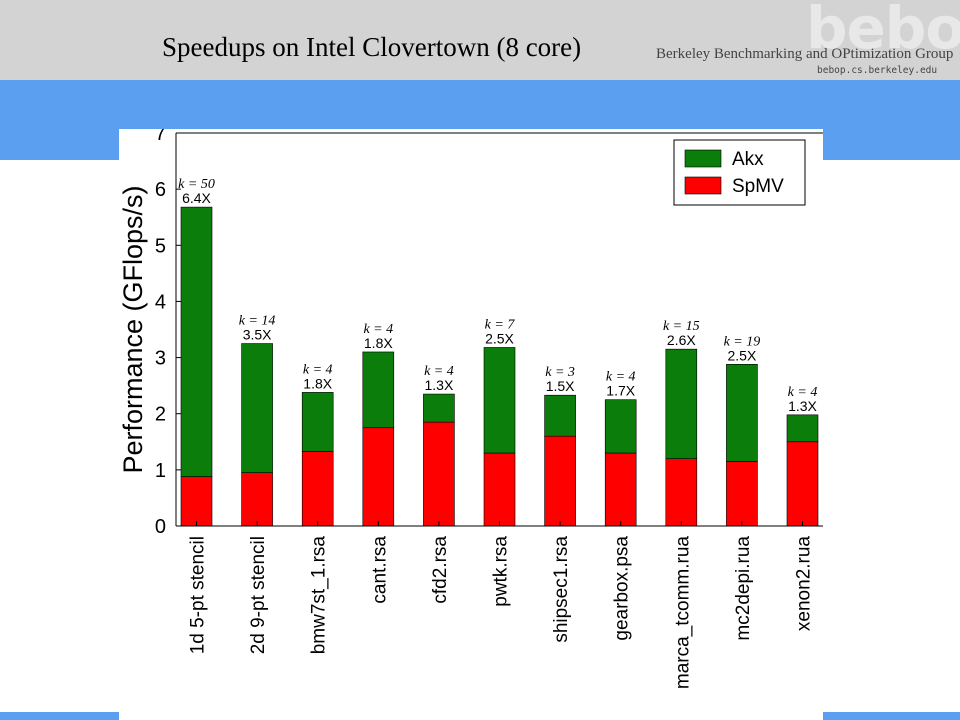 Image resolution: width=960 pixels, height=720 pixels. What do you see at coordinates (622, 588) in the screenshot?
I see `x-tick-label: gearbox.psa` at bounding box center [622, 588].